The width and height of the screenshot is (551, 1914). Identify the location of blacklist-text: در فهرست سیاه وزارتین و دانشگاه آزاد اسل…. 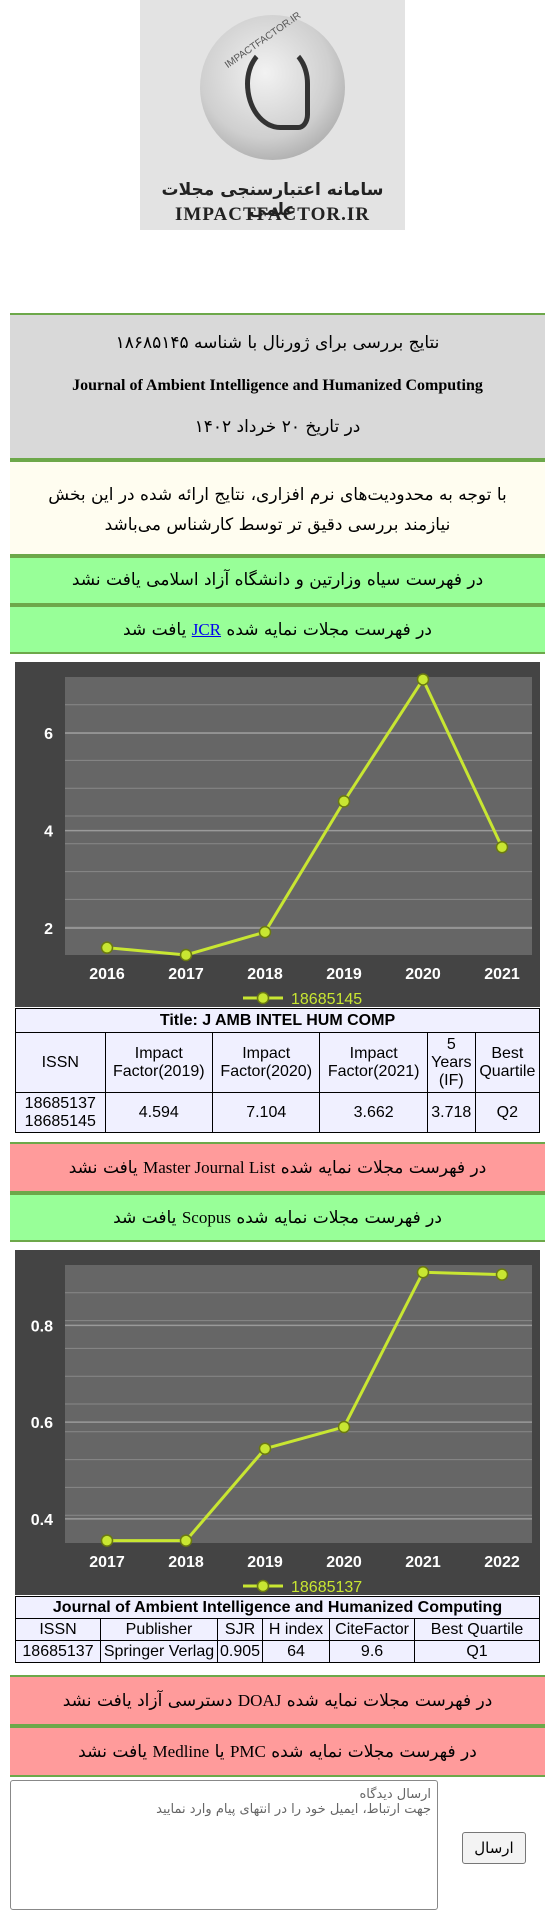
(277, 580).